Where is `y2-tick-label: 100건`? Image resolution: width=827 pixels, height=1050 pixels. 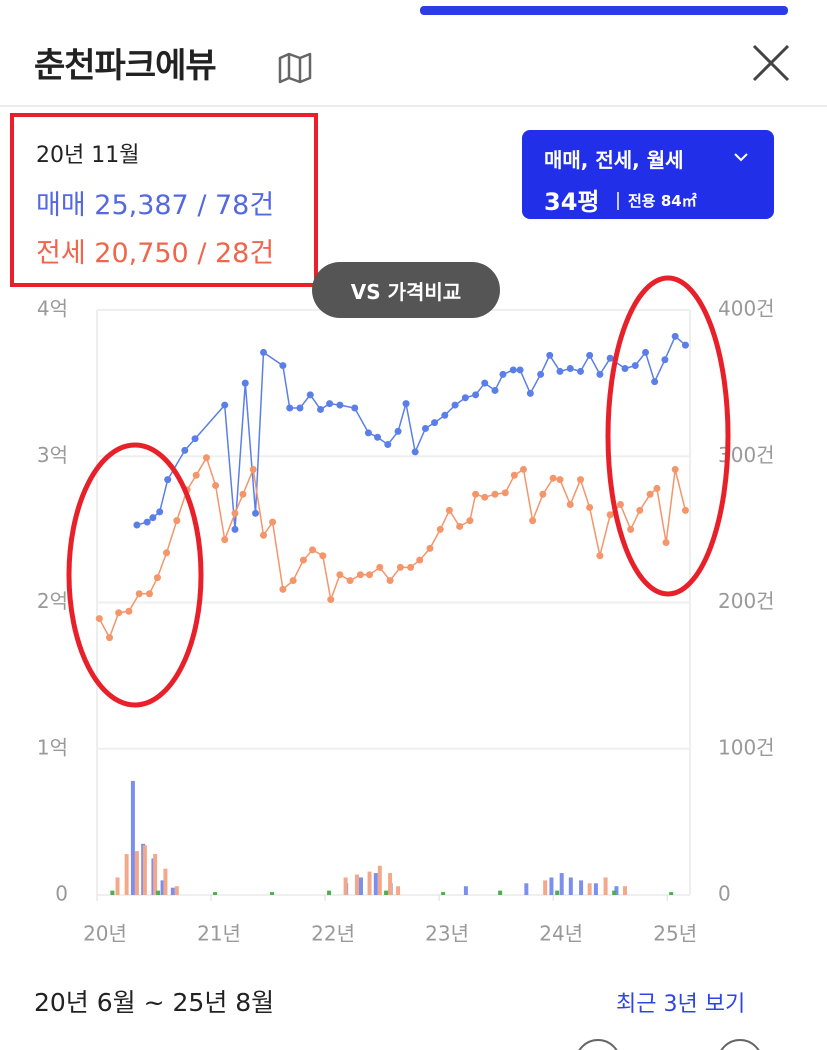 y2-tick-label: 100건 is located at coordinates (746, 747).